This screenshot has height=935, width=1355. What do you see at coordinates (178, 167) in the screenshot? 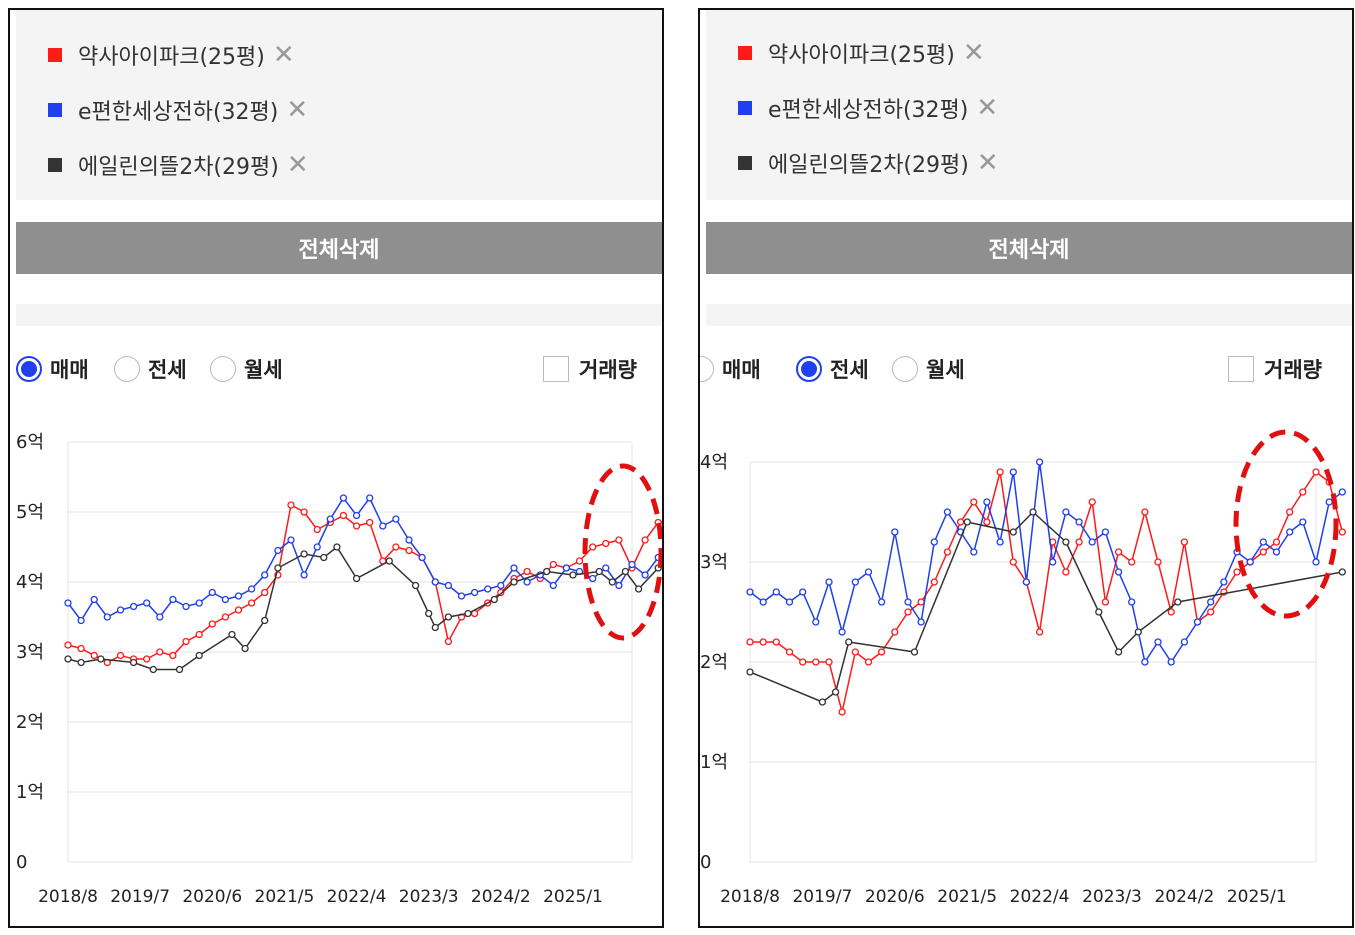
I see `legend-label: 에일린의뜰2차(29평)` at bounding box center [178, 167].